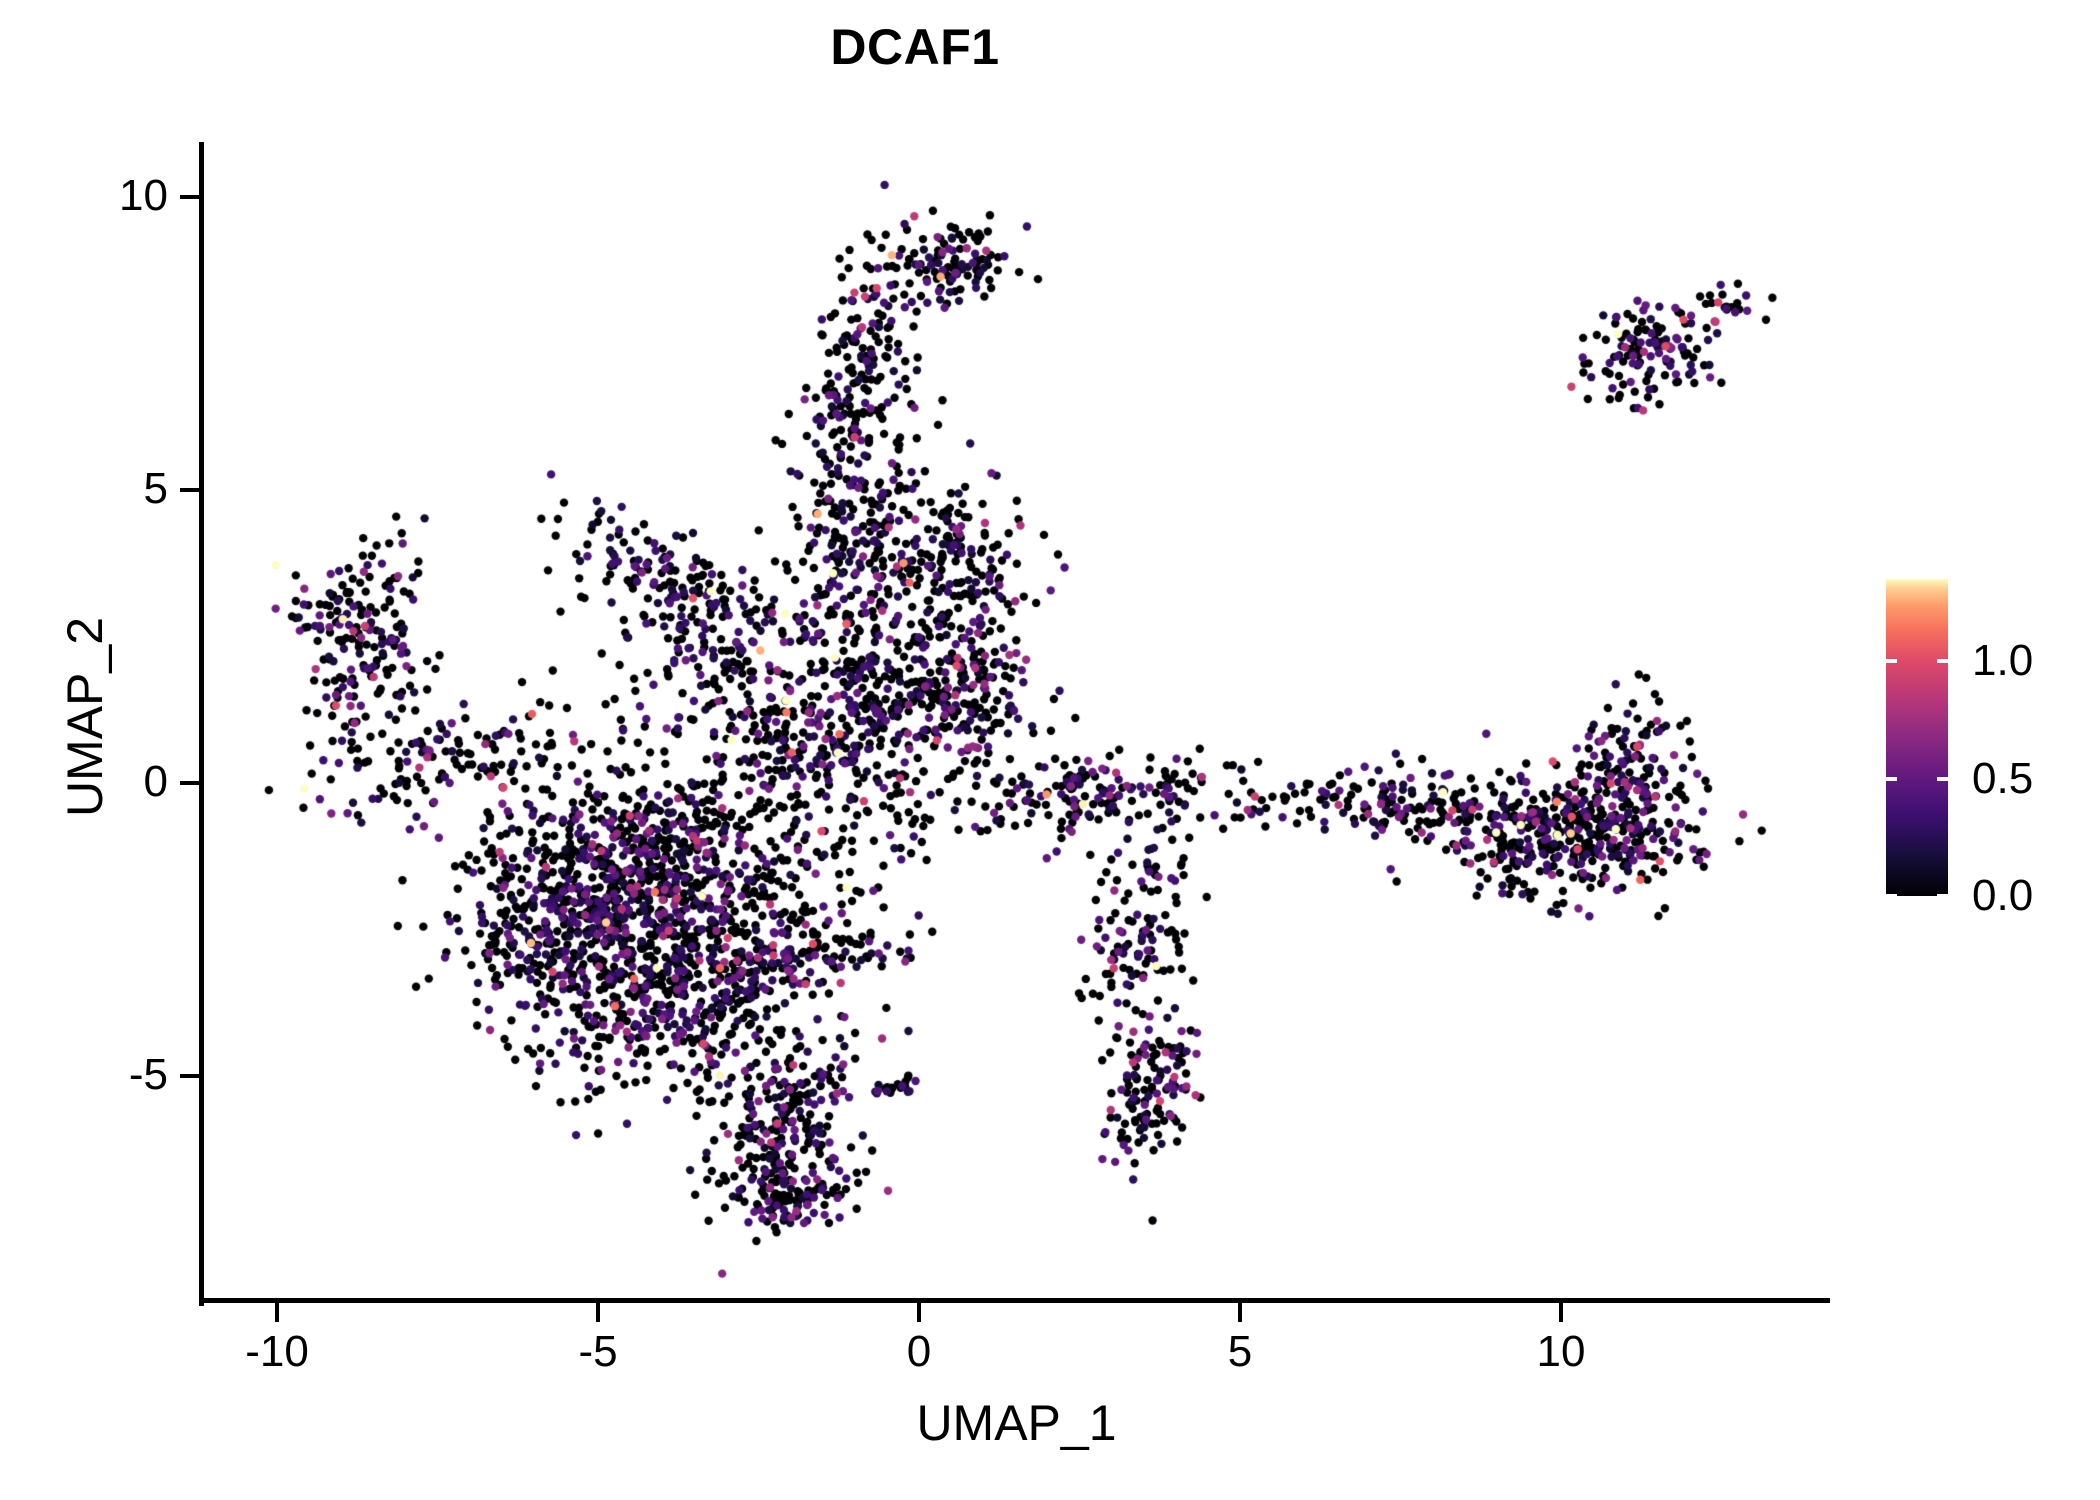 This screenshot has height=1500, width=2100. I want to click on x-tick--5, so click(598, 1312).